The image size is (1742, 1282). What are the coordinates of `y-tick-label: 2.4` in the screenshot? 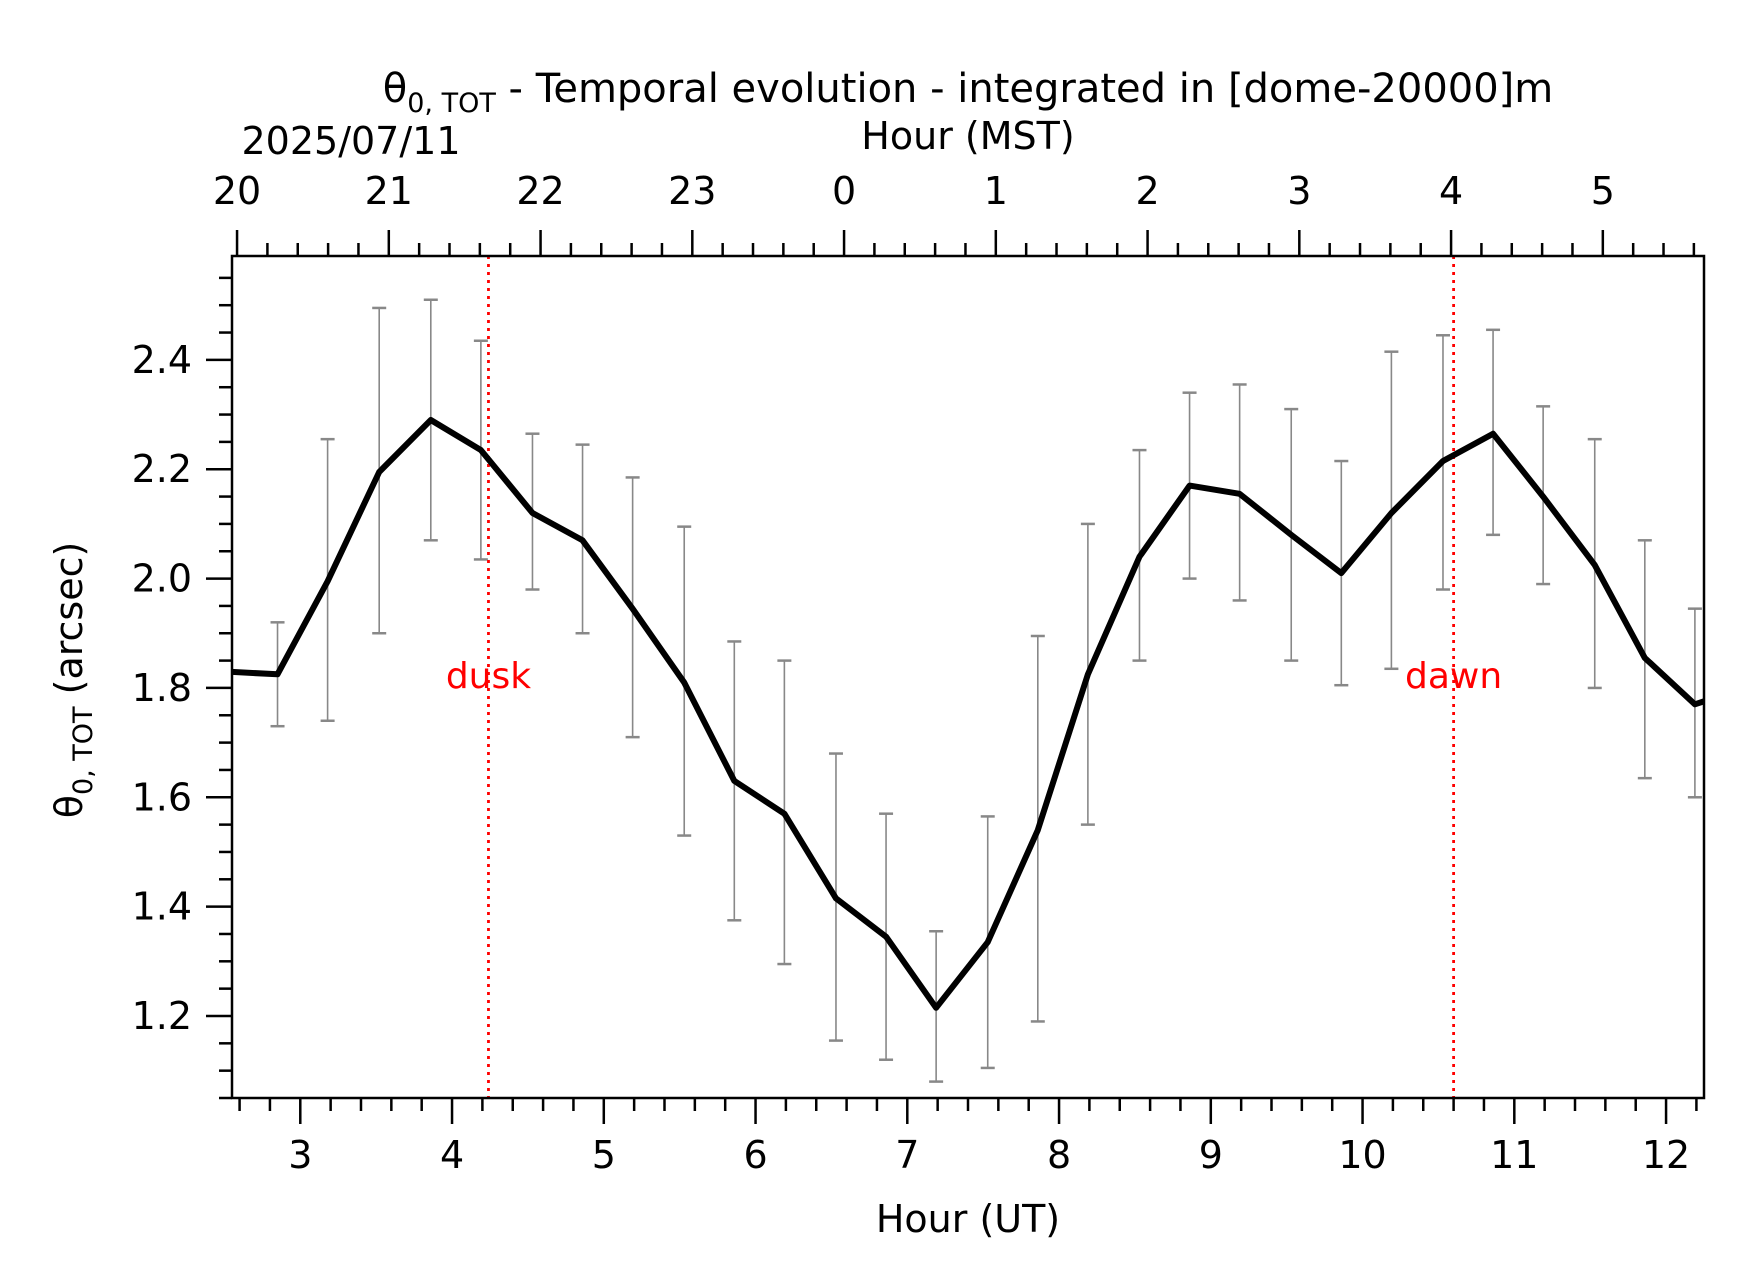 It's located at (162, 360).